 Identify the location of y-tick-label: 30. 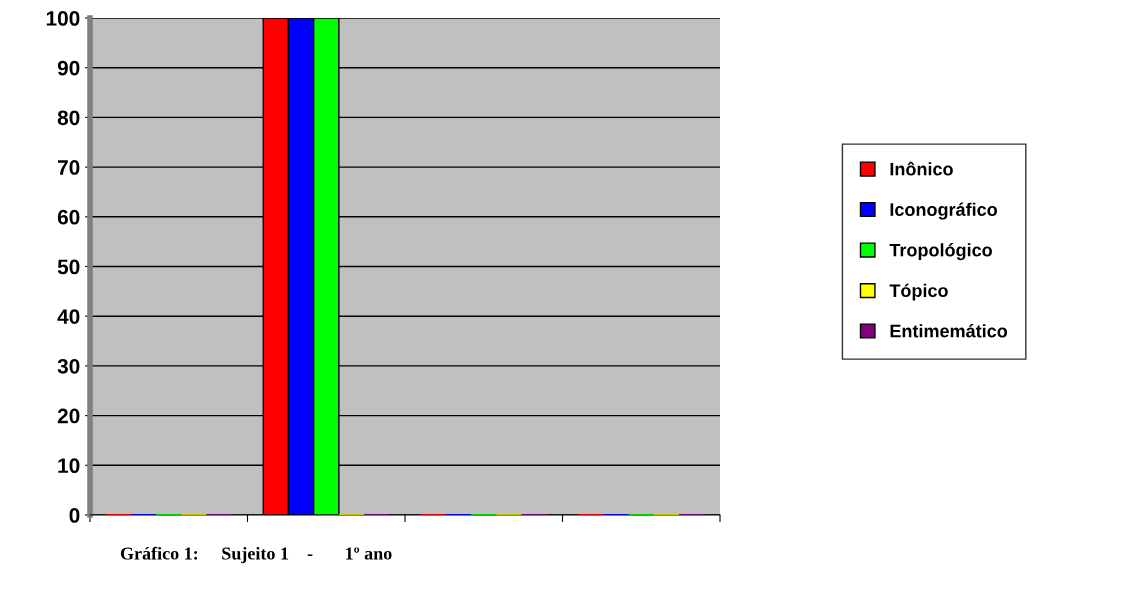
(68, 366).